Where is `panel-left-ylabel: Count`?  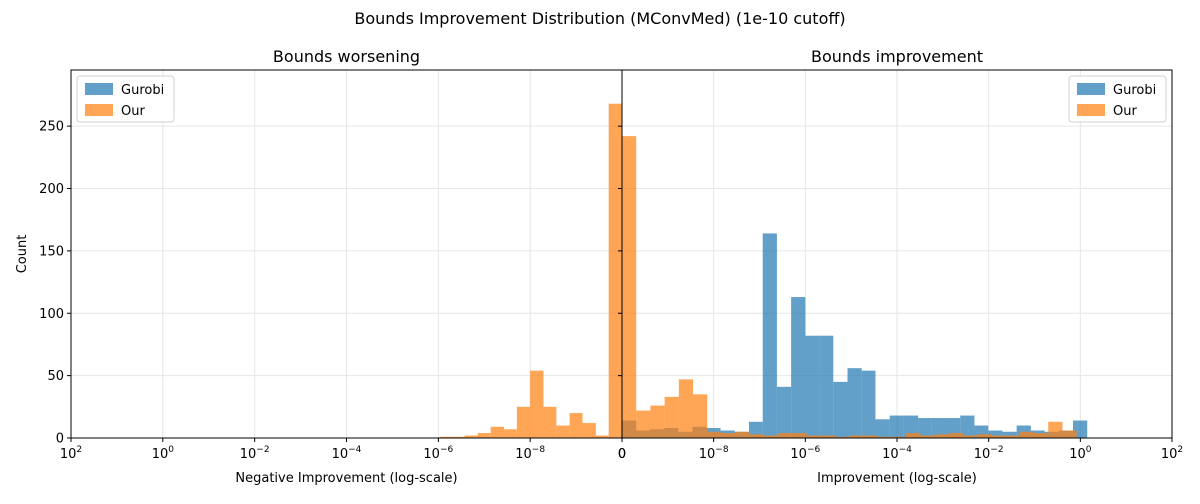
panel-left-ylabel: Count is located at coordinates (22, 254).